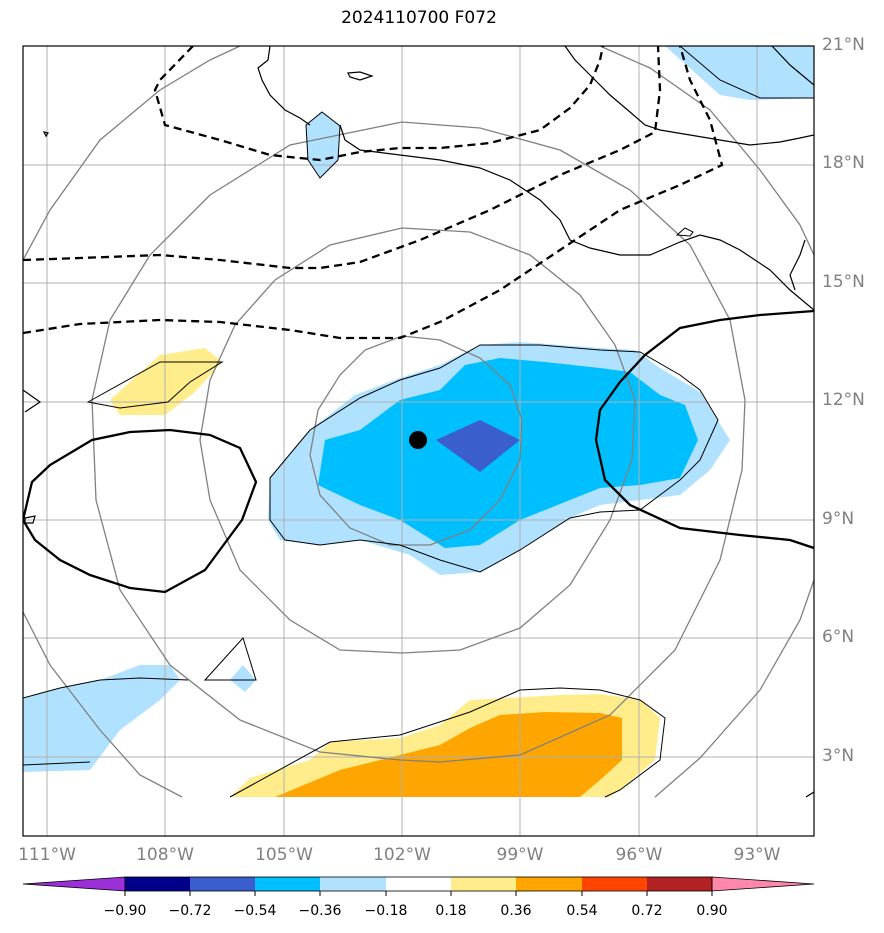 Image resolution: width=884 pixels, height=933 pixels. Describe the element at coordinates (838, 756) in the screenshot. I see `lat-label-3n: 3°N` at that location.